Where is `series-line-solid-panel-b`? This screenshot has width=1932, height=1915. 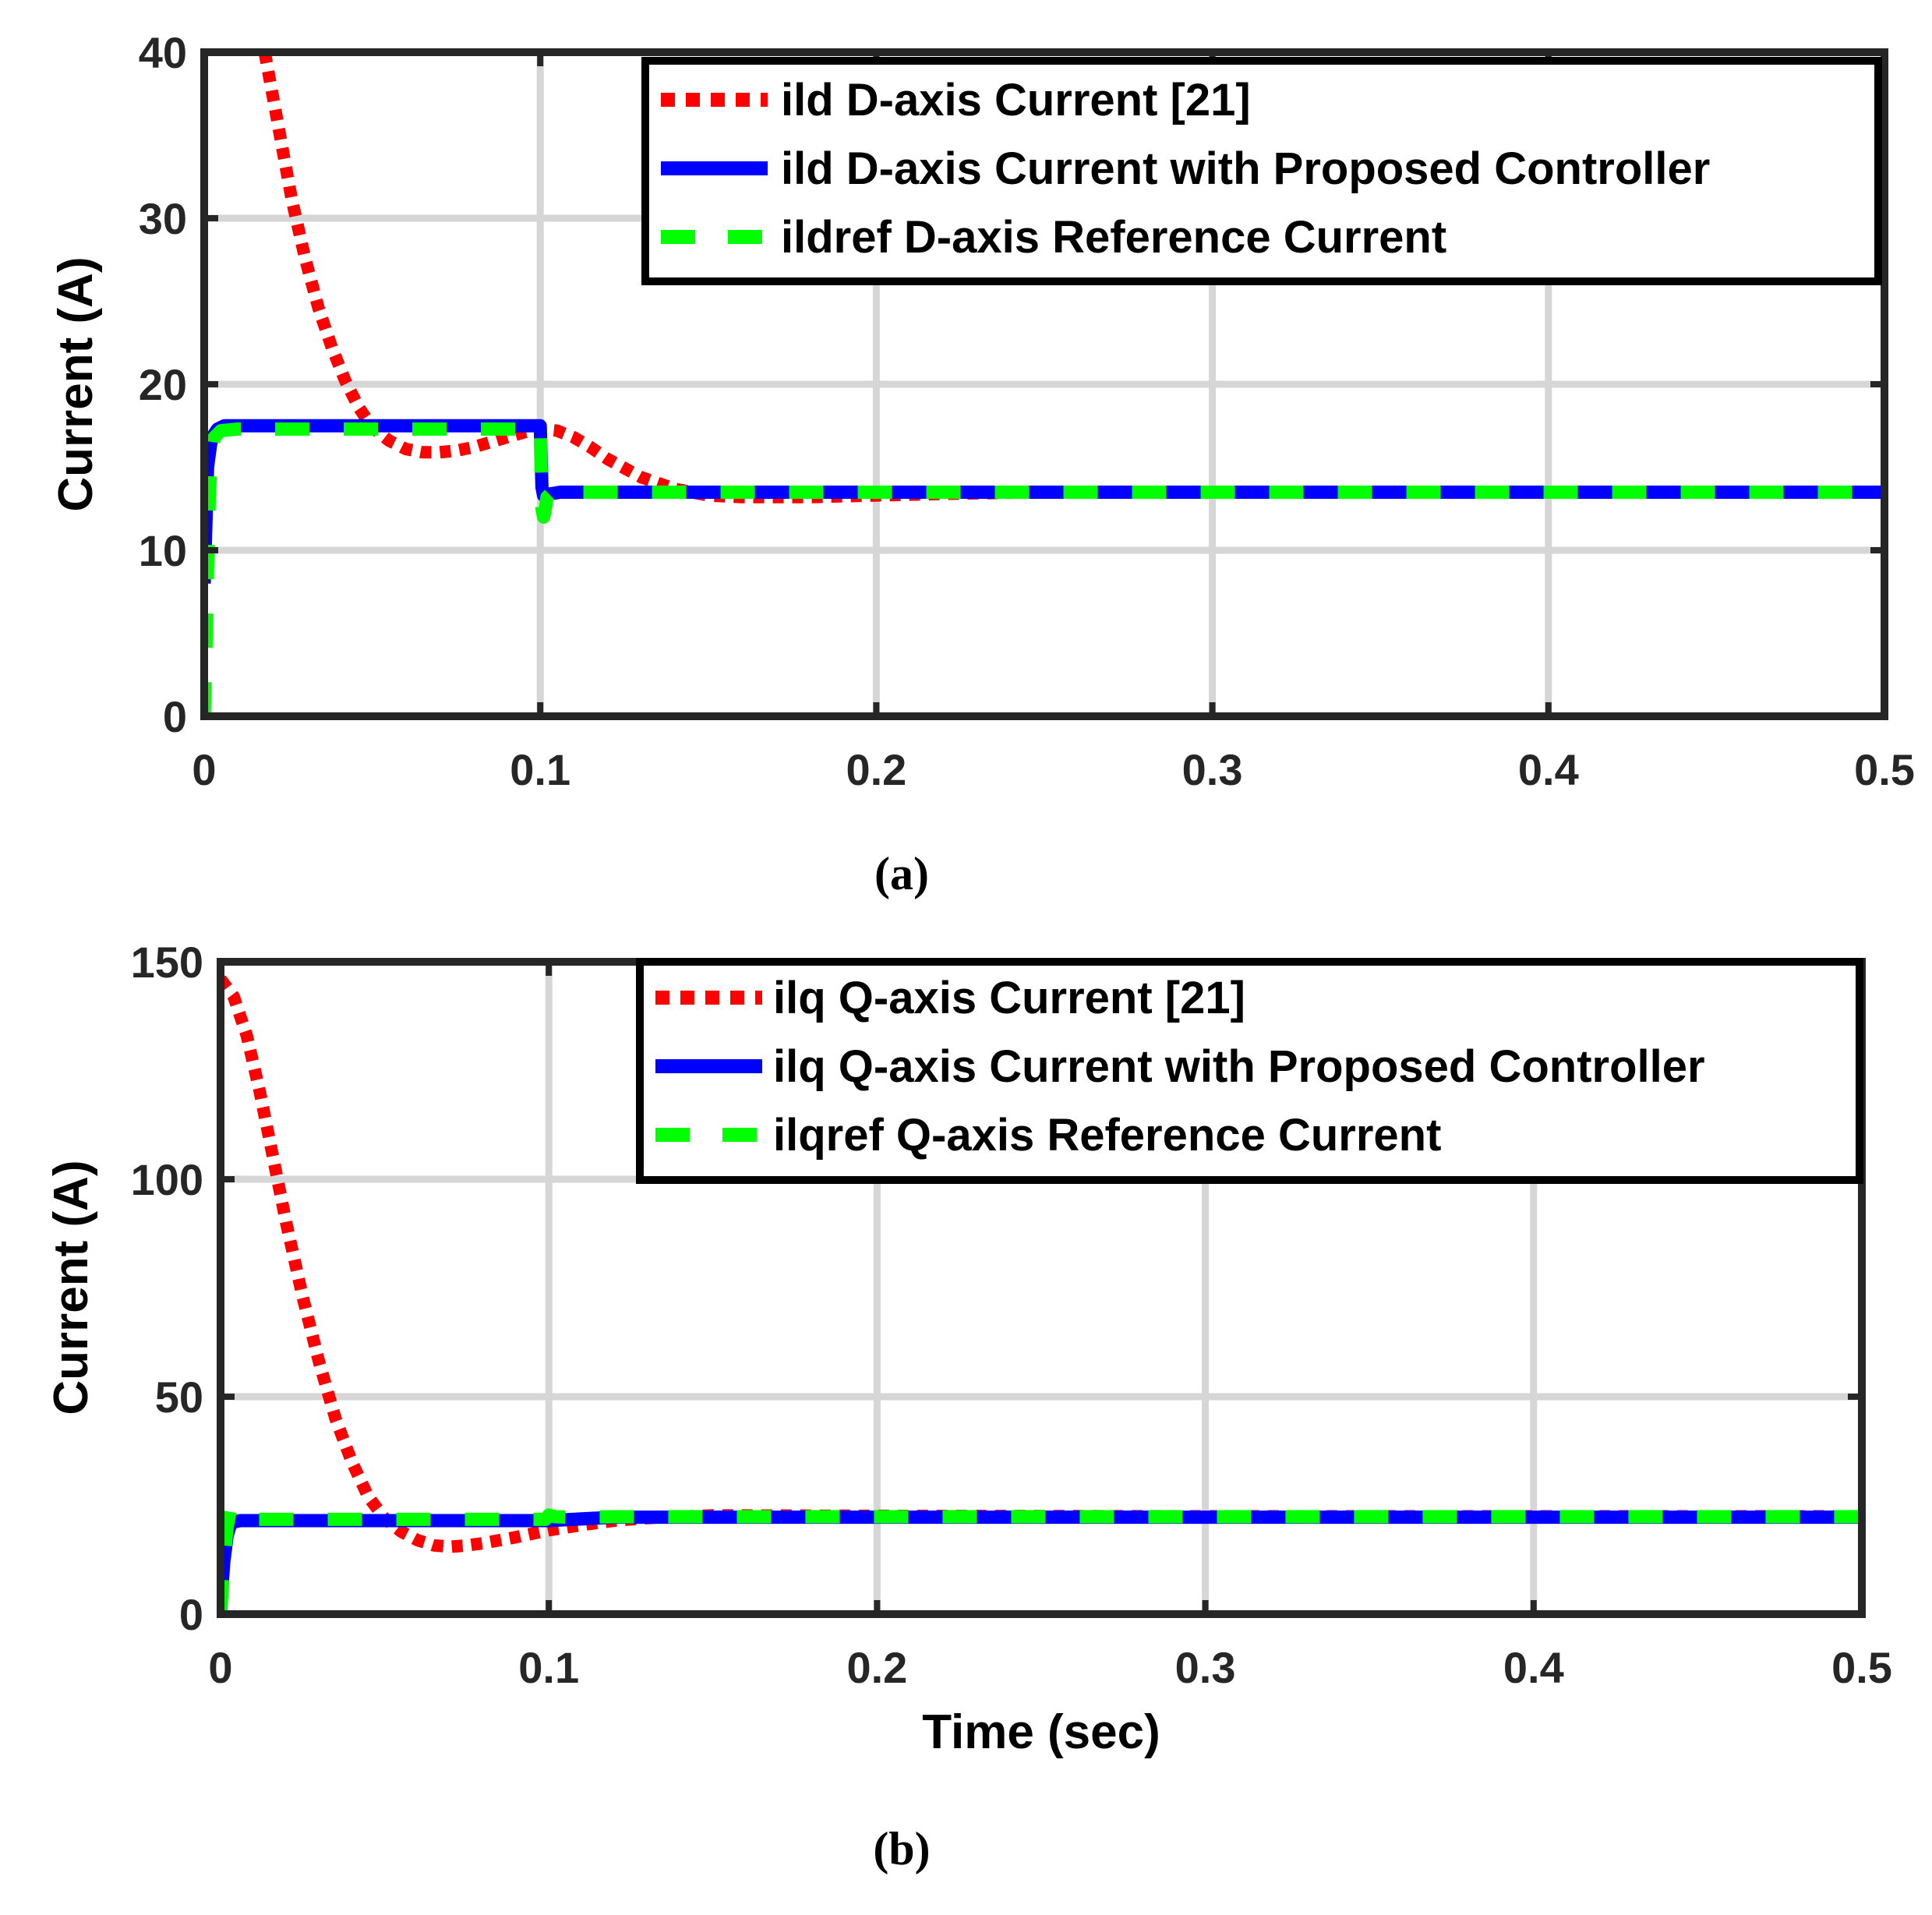
series-line-solid-panel-b is located at coordinates (1041, 1558).